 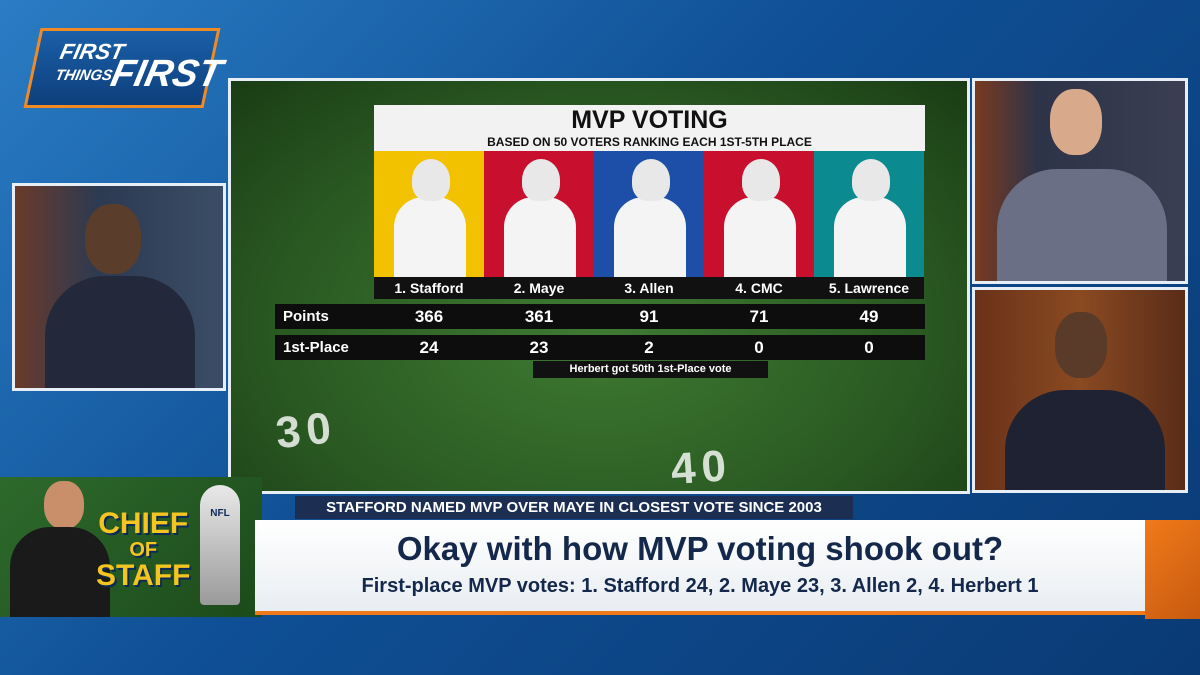 I want to click on yard-number: 30, so click(x=306, y=430).